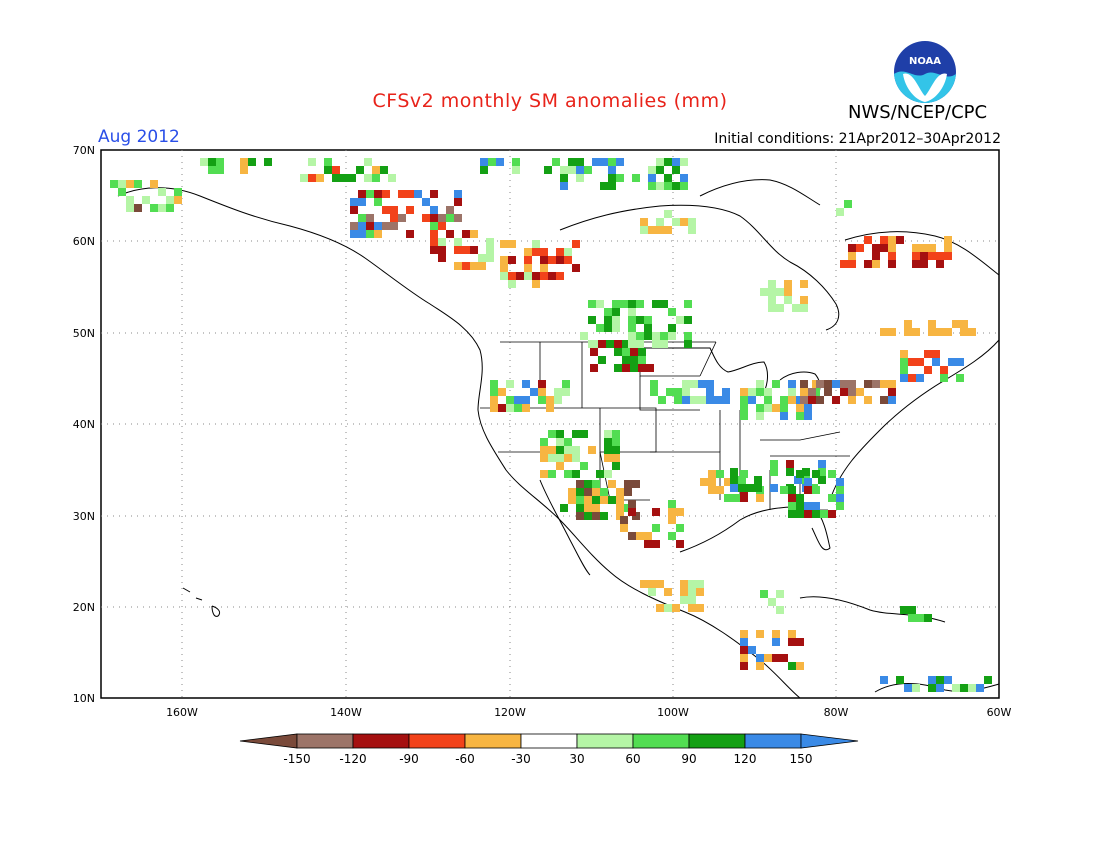 Image resolution: width=1100 pixels, height=850 pixels. What do you see at coordinates (801, 759) in the screenshot?
I see `colorbar-label-9: 150` at bounding box center [801, 759].